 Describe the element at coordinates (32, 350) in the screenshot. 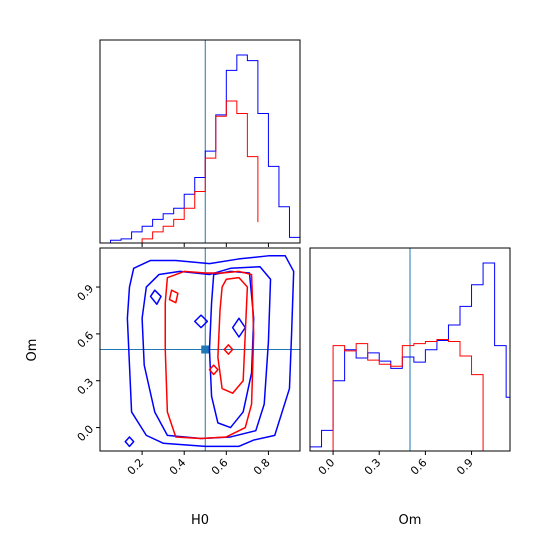

I see `contour-ylabel: Om` at that location.